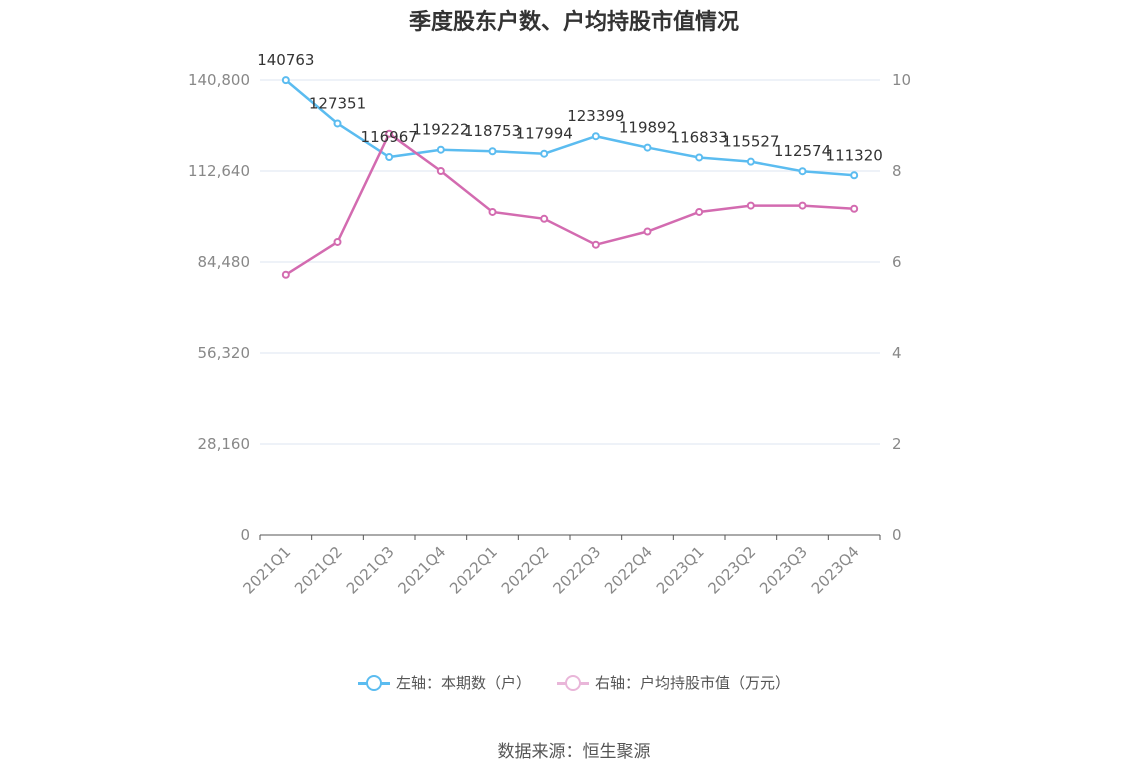 The width and height of the screenshot is (1148, 776). What do you see at coordinates (224, 444) in the screenshot?
I see `y-left-tick-label: 28,160` at bounding box center [224, 444].